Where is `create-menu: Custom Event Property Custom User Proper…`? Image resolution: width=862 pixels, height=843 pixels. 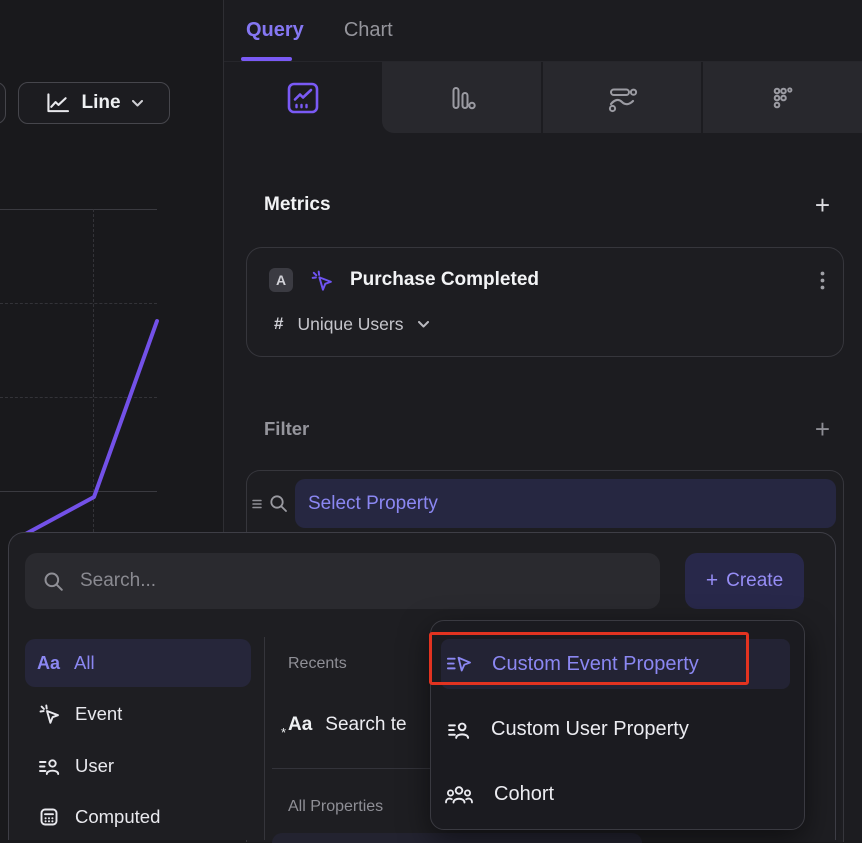
create-menu: Custom Event Property Custom User Proper… is located at coordinates (617, 725).